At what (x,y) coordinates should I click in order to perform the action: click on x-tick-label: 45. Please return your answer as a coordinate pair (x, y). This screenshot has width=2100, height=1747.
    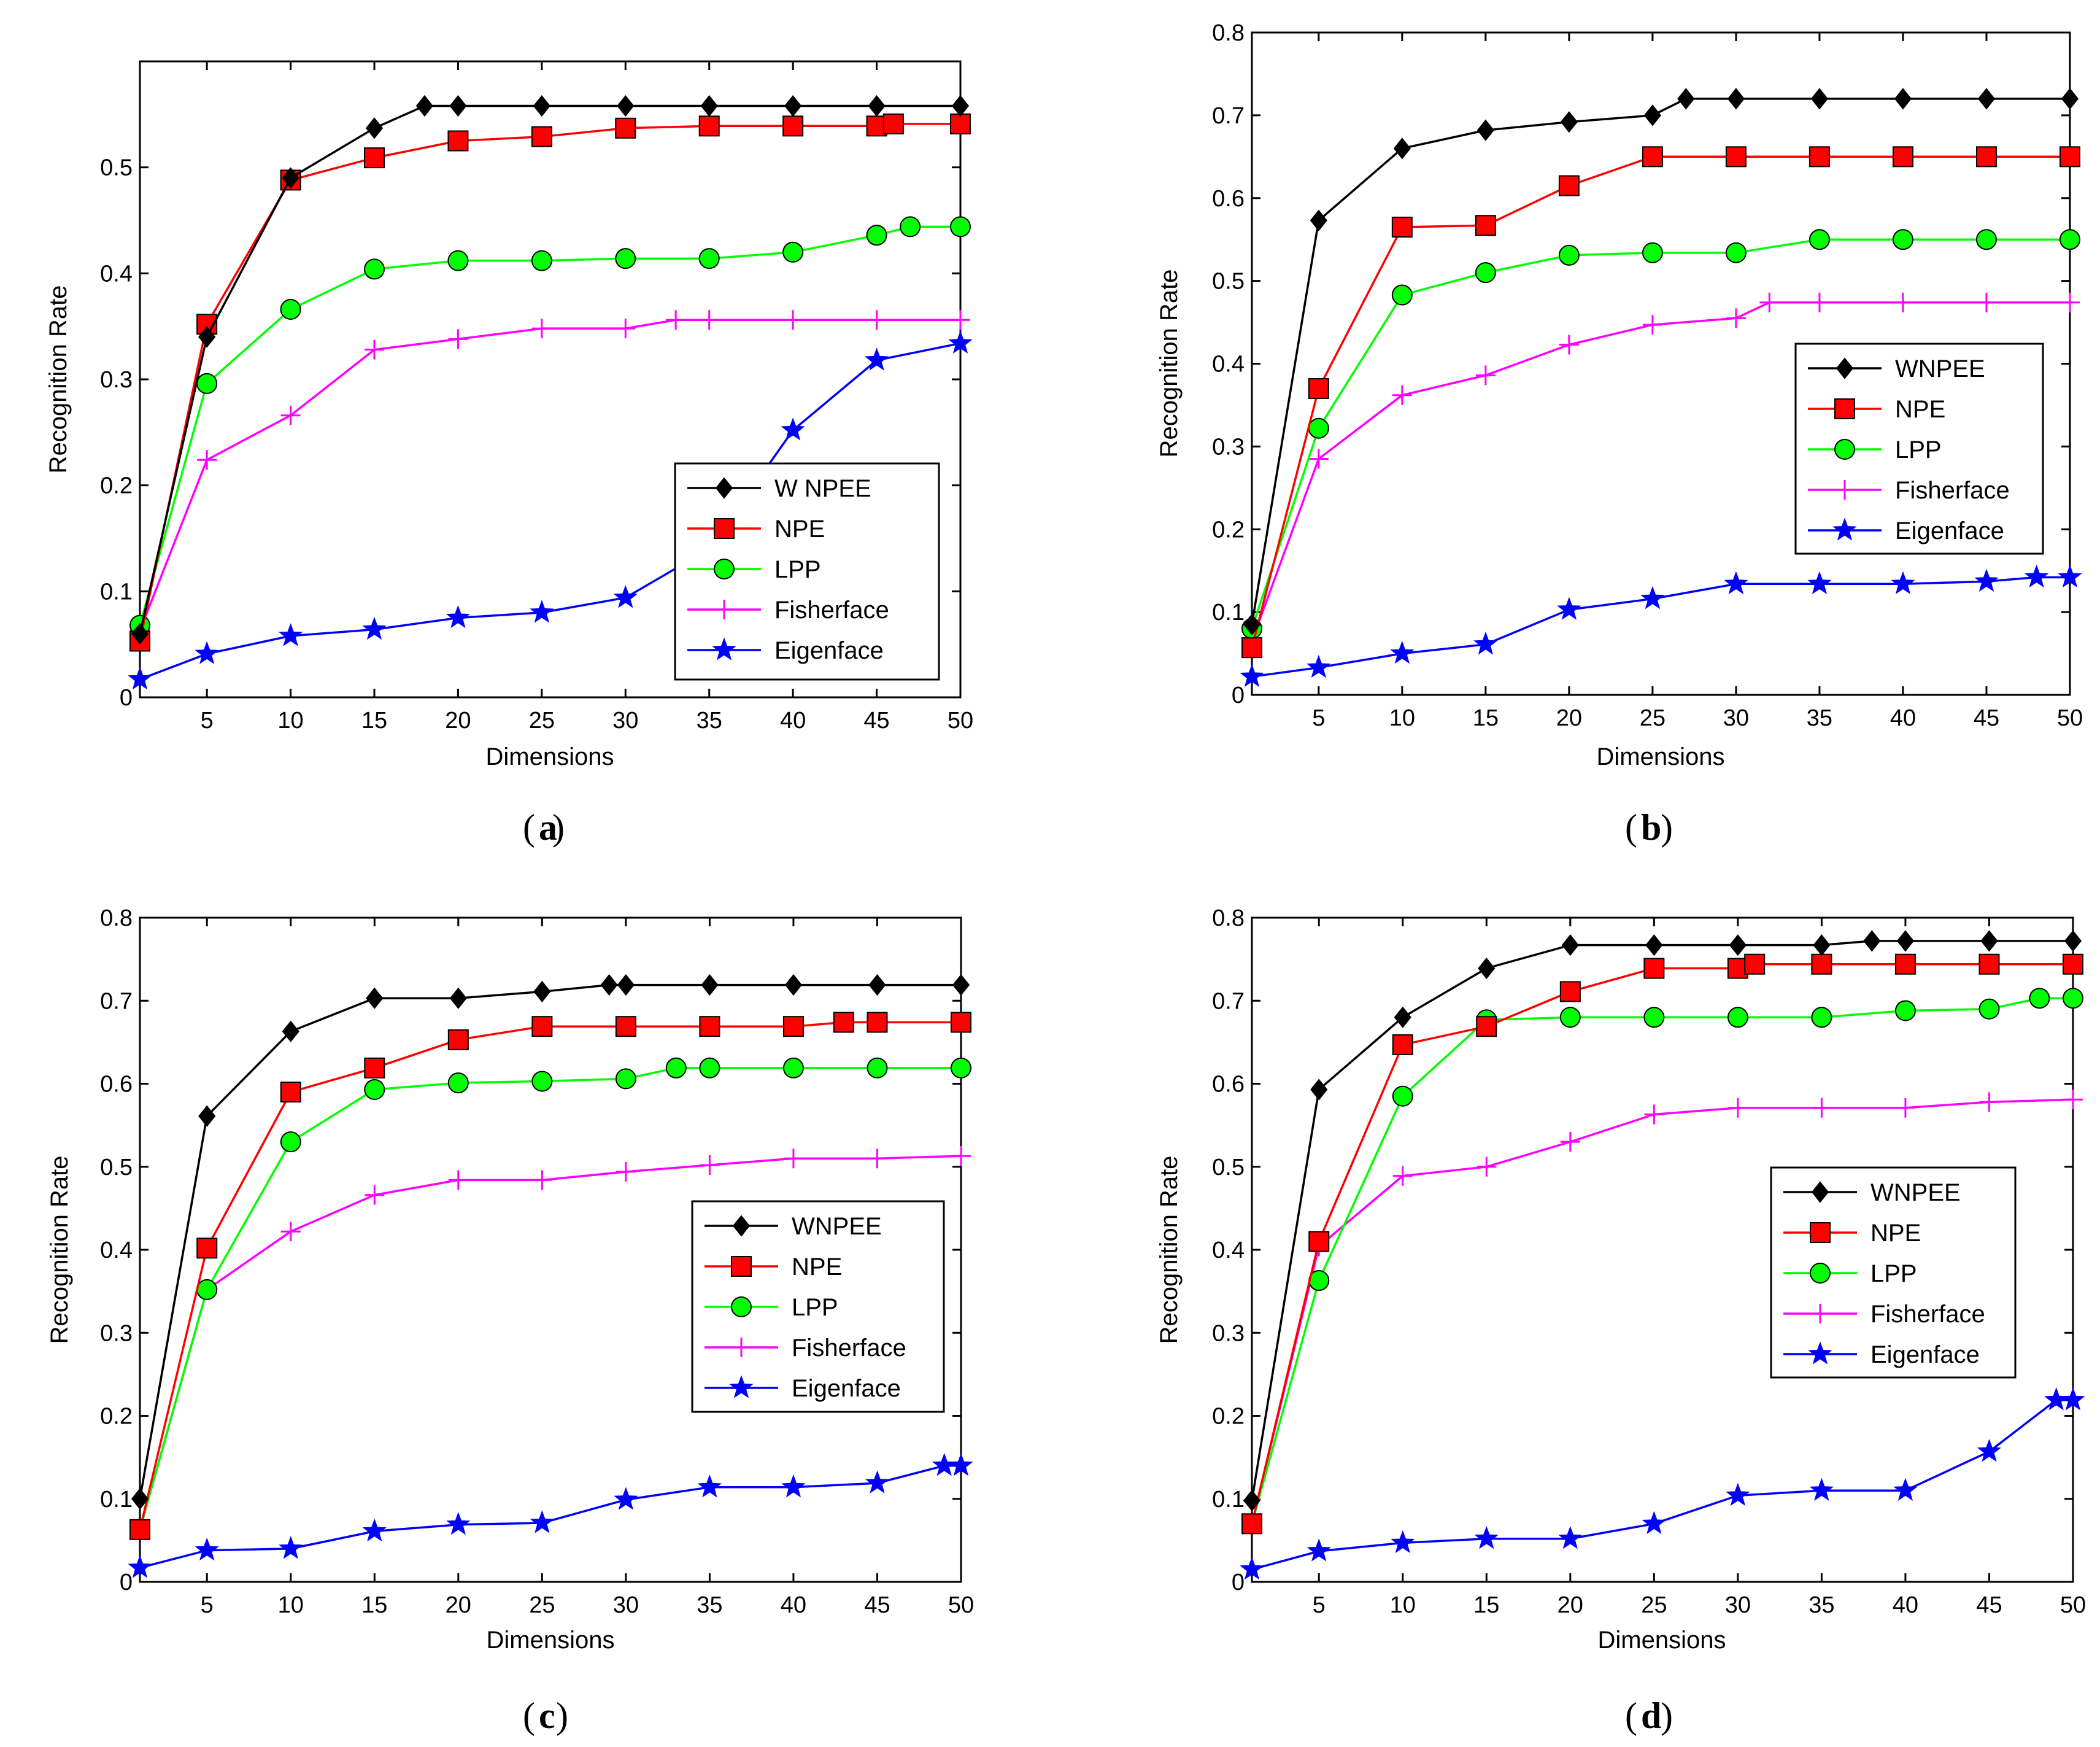
    Looking at the image, I should click on (876, 721).